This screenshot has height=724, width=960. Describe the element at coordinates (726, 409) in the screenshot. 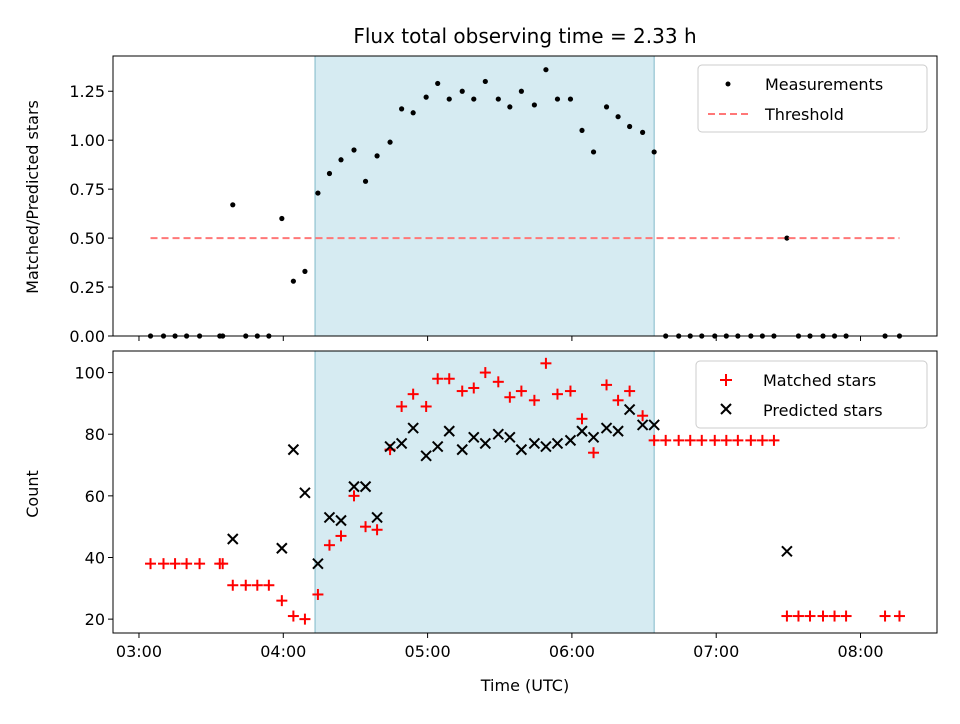

I see `predicted-stars-legend-marker` at that location.